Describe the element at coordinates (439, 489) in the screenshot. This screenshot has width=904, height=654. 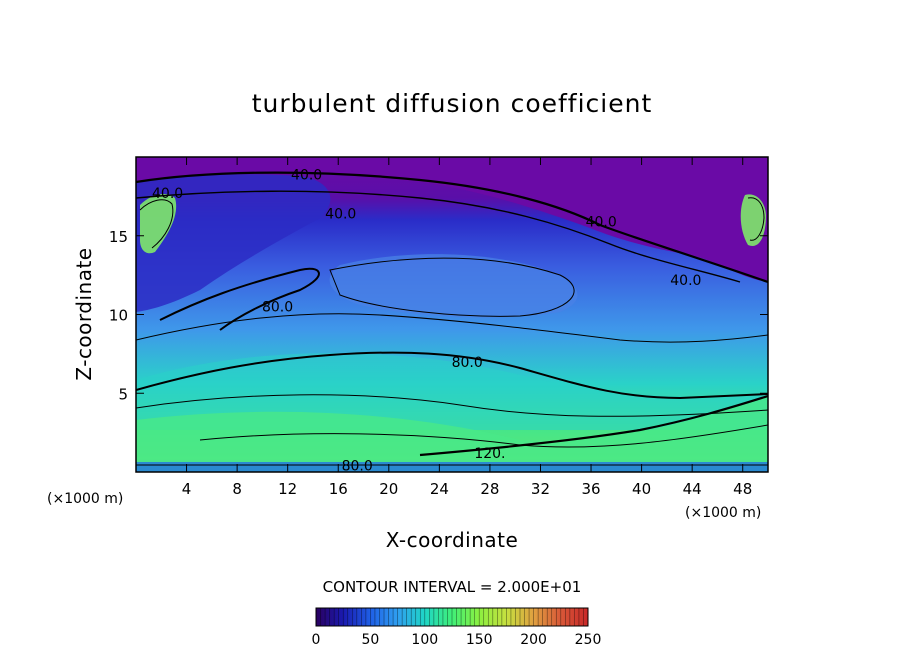
I see `x-tick-label: 24` at that location.